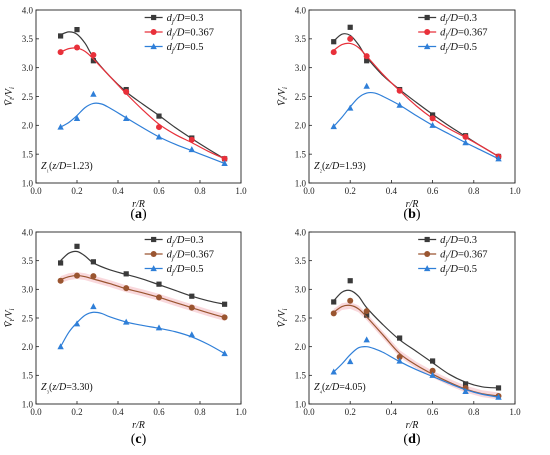  I want to click on zone-label: Z₃(z/D=3.30), so click(67, 388).